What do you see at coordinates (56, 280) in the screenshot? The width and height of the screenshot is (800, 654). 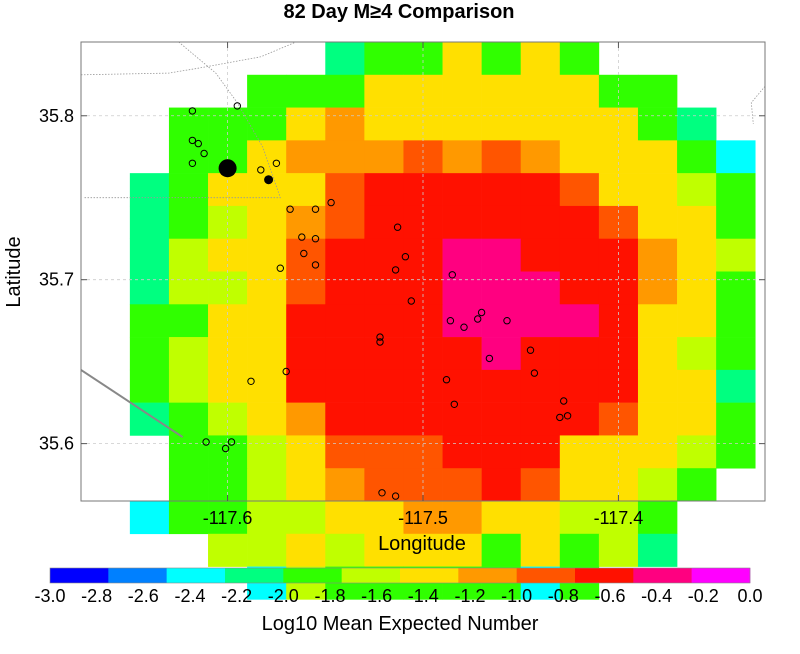 I see `y-tick-label: 35.7` at bounding box center [56, 280].